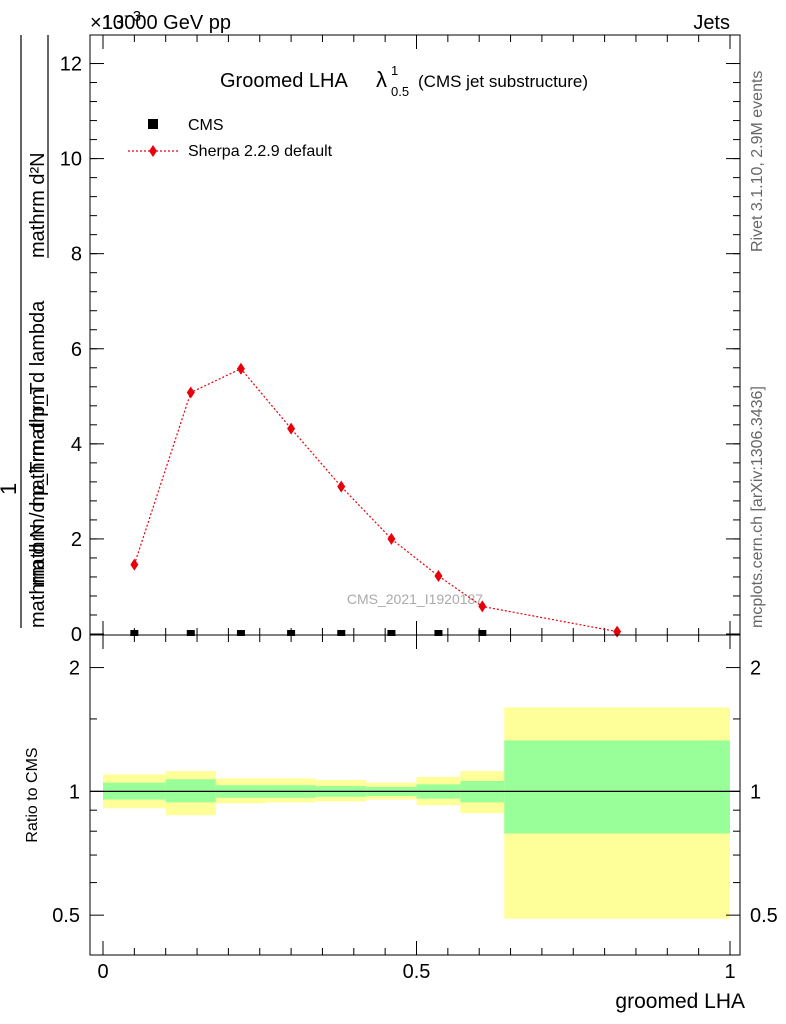  Describe the element at coordinates (757, 507) in the screenshot. I see `mcplots-label: mcplots.cern.ch [arXiv:1306.3436]` at that location.